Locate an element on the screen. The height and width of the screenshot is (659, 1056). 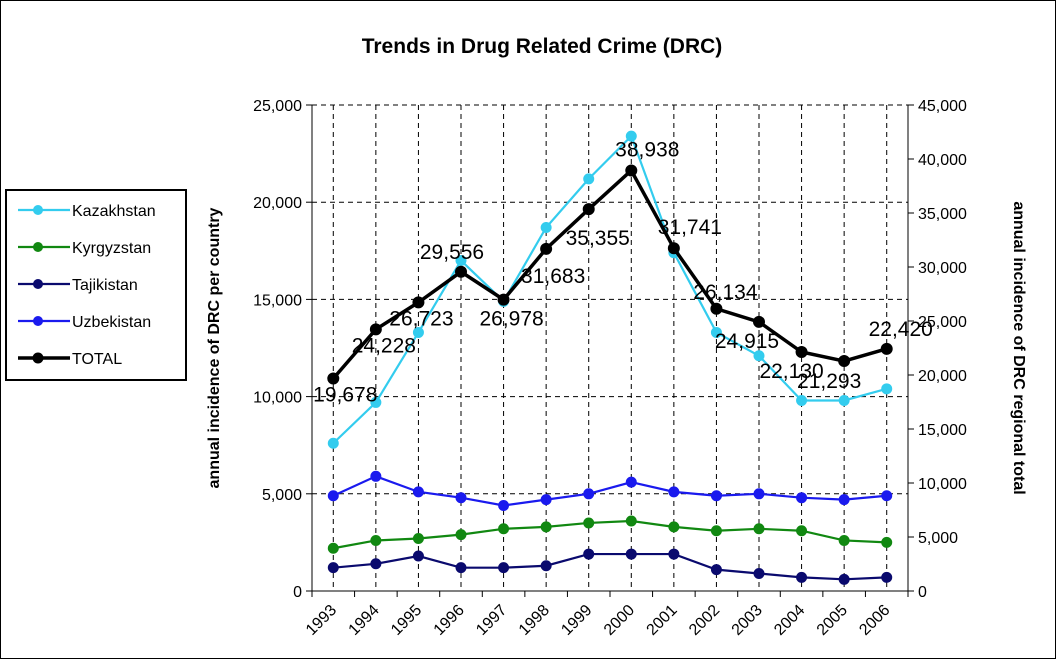
legend-label: Kyrgyzstan is located at coordinates (111, 248).